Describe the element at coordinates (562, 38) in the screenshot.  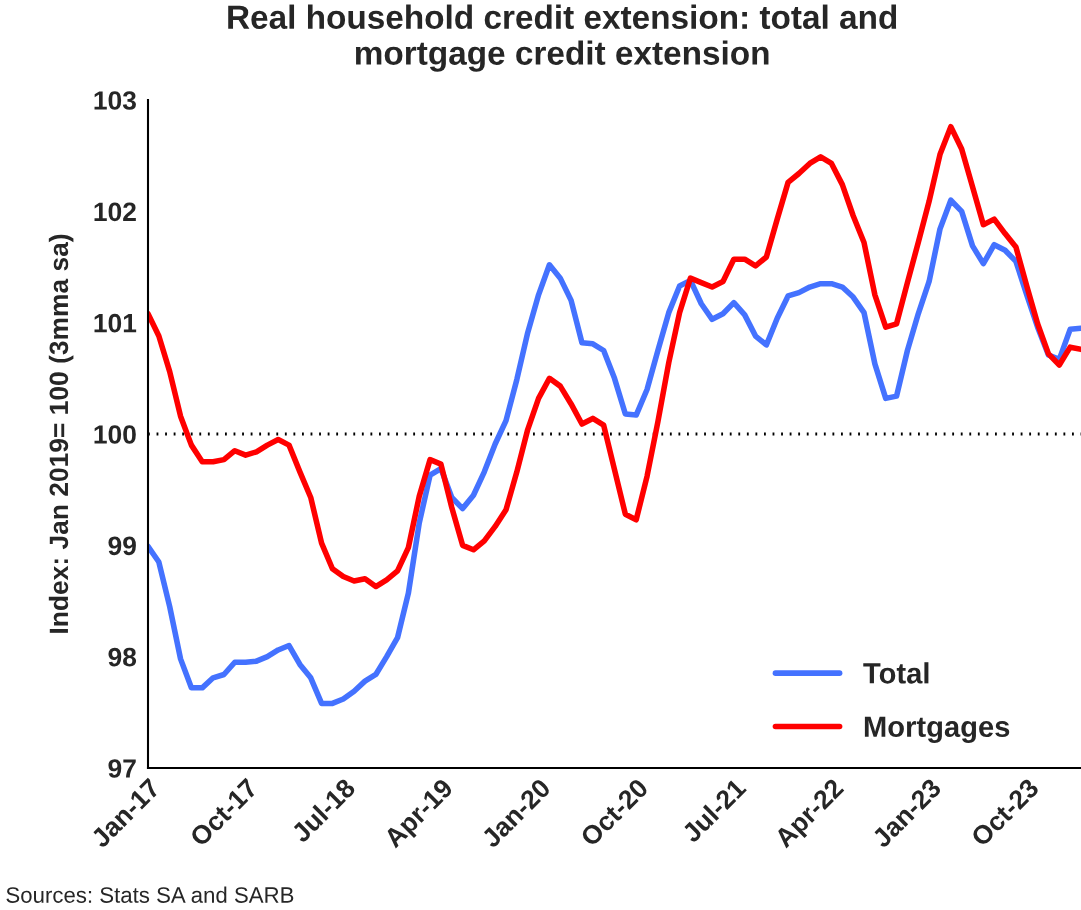
I see `chart-title: Real household credit extension: total and mortgage credit extension` at that location.